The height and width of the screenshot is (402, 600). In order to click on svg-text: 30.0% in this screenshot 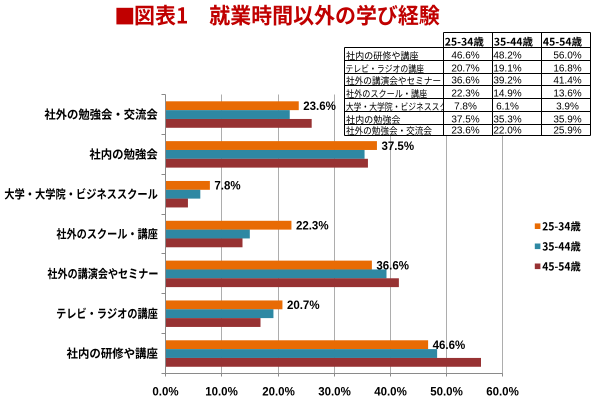, I will do `click(334, 393)`.